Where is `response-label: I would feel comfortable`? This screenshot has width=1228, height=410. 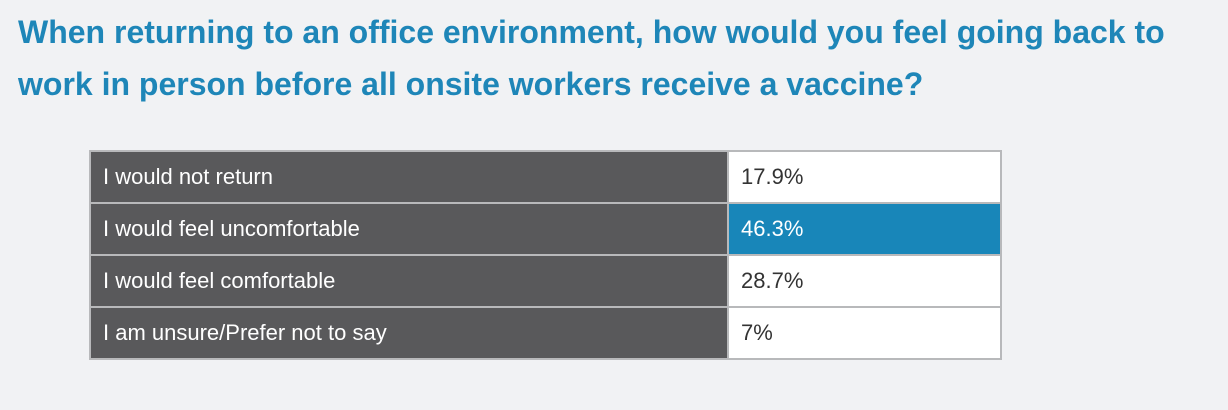
response-label: I would feel comfortable is located at coordinates (409, 281).